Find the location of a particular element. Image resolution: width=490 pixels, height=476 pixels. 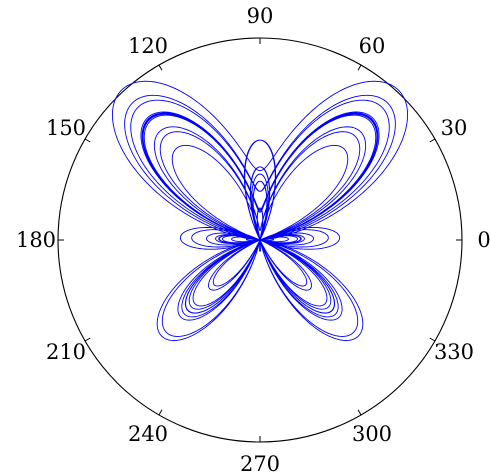

angular-tick-label-90: 90 is located at coordinates (260, 16).